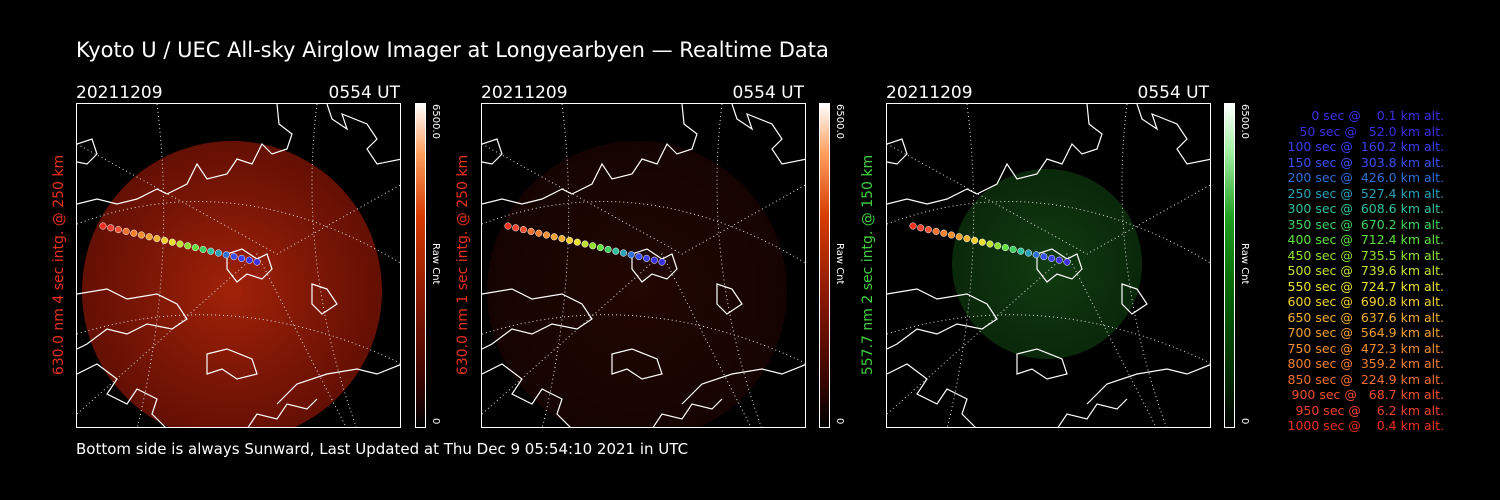  What do you see at coordinates (435, 421) in the screenshot?
I see `panel-1-colorbar-min: 0` at bounding box center [435, 421].